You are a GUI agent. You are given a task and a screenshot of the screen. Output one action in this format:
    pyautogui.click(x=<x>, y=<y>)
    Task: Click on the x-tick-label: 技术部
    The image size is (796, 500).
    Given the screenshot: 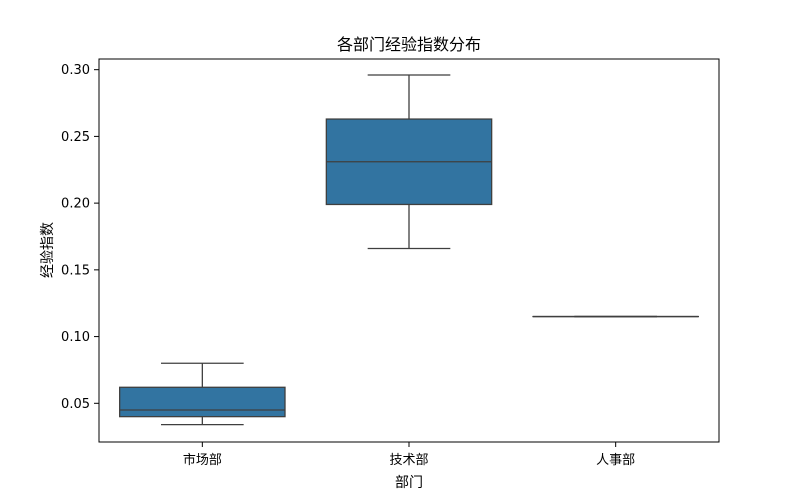 What is the action you would take?
    pyautogui.click(x=408, y=460)
    